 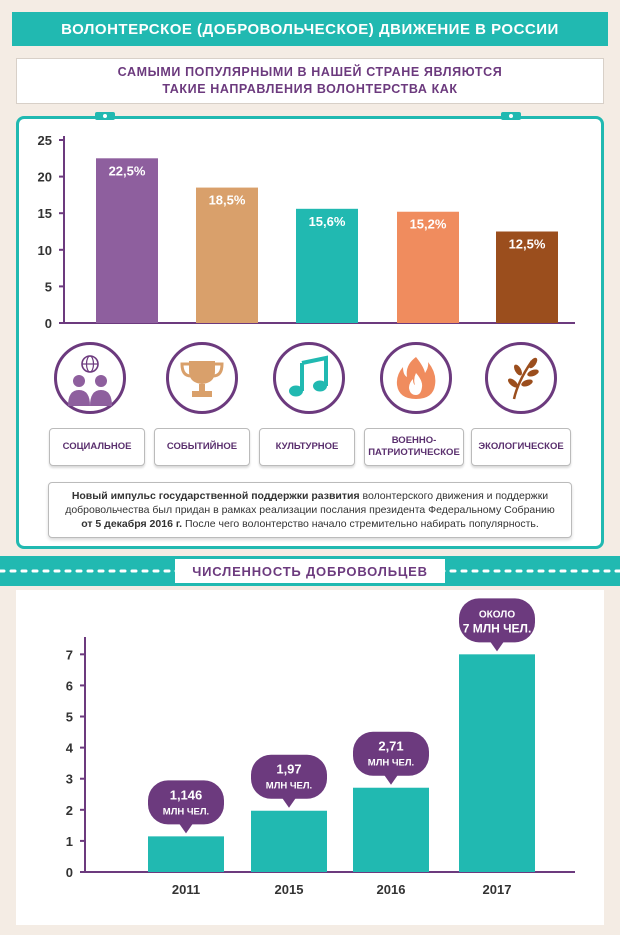 I want to click on callout-line-1: 1,97, so click(x=288, y=769).